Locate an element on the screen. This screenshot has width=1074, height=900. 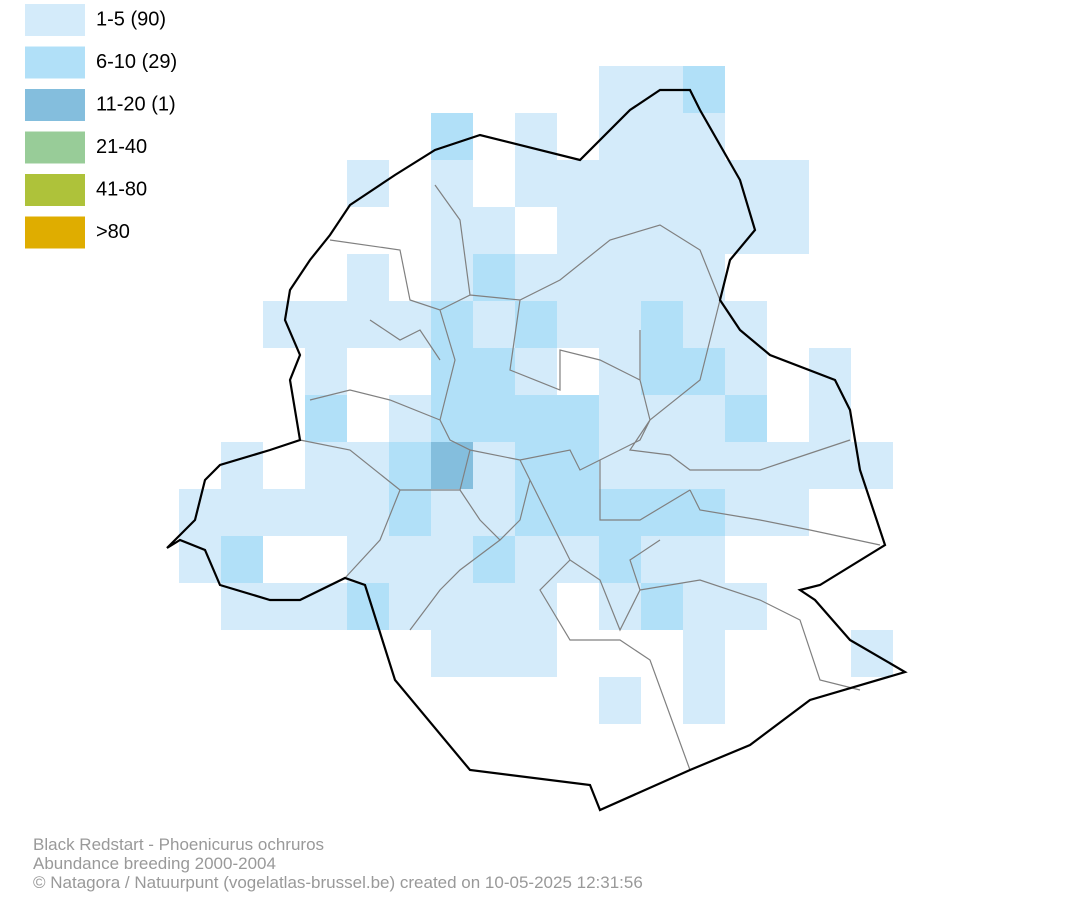
legend-label: 11-20 (1) is located at coordinates (136, 104).